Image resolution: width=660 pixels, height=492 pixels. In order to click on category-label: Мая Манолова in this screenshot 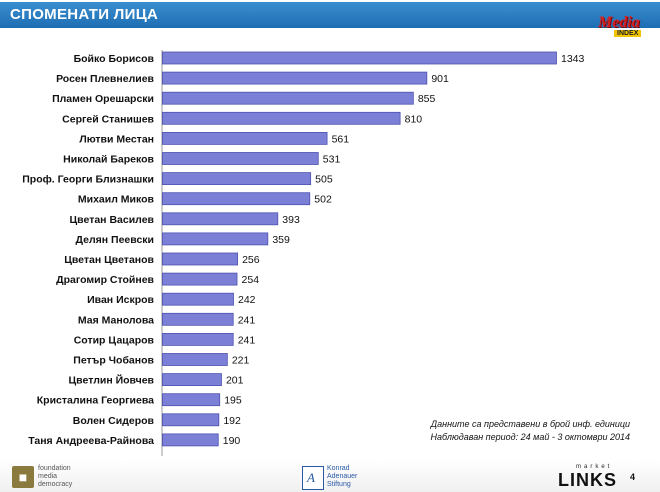, I will do `click(116, 320)`.